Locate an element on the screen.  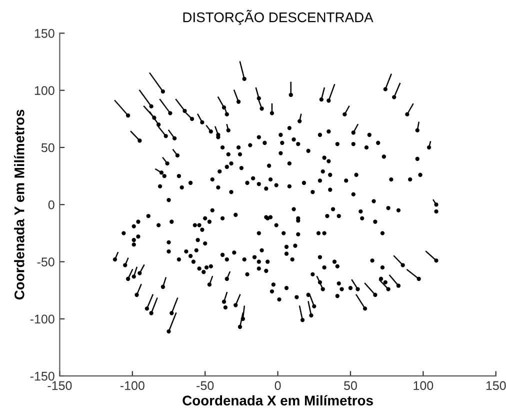
x-tick-label: 100 is located at coordinates (424, 385).